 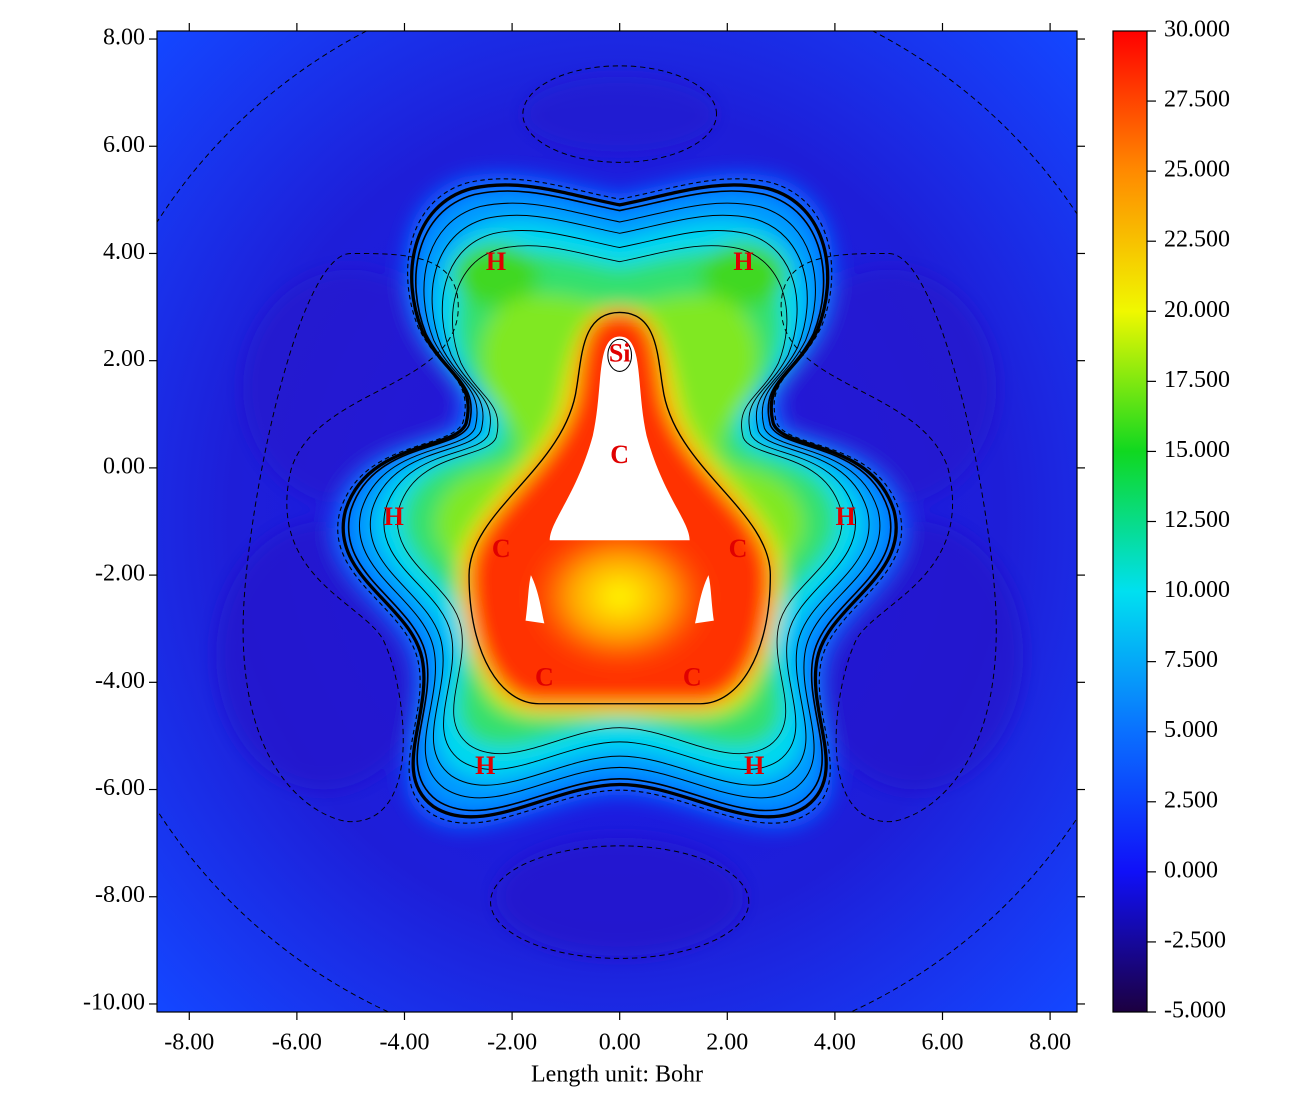 What do you see at coordinates (1197, 30) in the screenshot?
I see `colorbar-tick-label: 30.000` at bounding box center [1197, 30].